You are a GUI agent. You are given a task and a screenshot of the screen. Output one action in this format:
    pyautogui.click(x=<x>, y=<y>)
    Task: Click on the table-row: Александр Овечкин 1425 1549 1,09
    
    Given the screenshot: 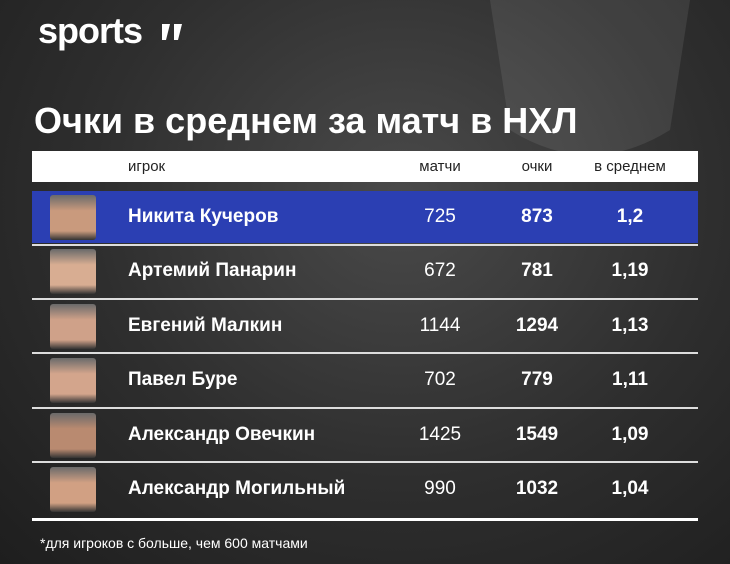 What is the action you would take?
    pyautogui.click(x=365, y=435)
    